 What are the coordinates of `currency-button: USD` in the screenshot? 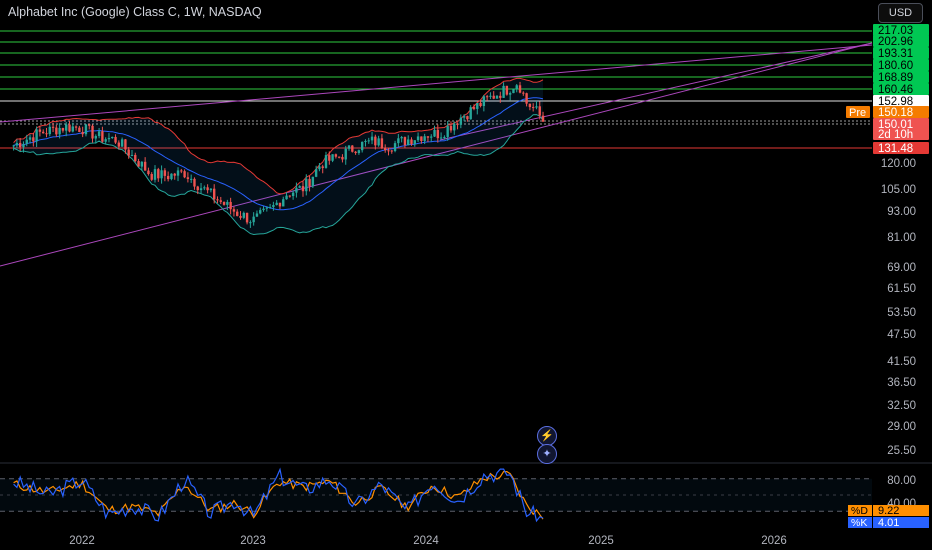 It's located at (900, 13).